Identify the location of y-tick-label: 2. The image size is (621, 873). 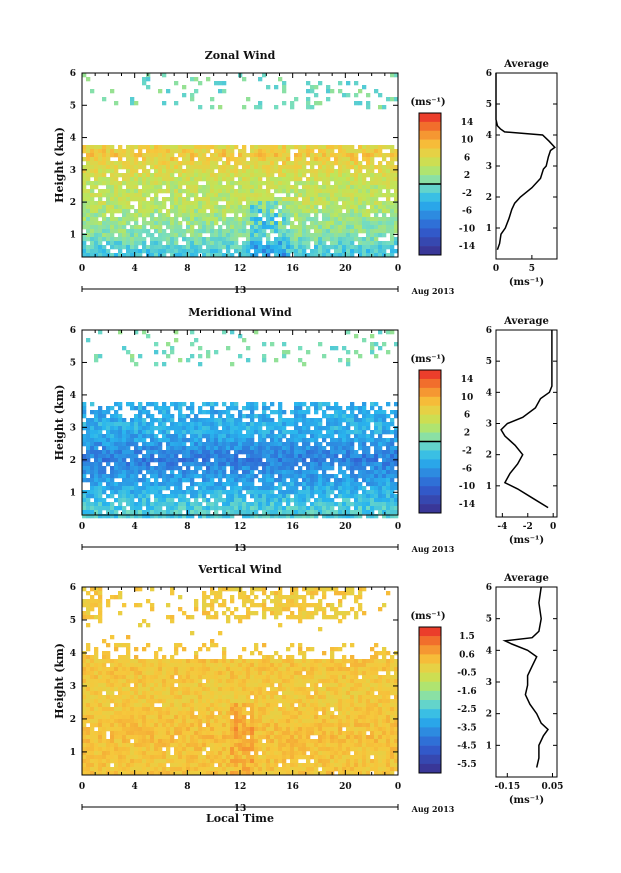
(73, 720).